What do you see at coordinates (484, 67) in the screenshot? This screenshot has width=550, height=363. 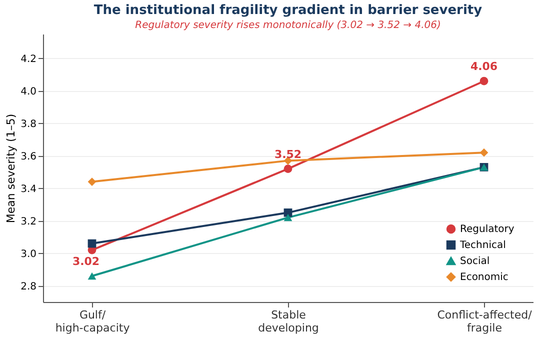 I see `data-label: 4.06` at bounding box center [484, 67].